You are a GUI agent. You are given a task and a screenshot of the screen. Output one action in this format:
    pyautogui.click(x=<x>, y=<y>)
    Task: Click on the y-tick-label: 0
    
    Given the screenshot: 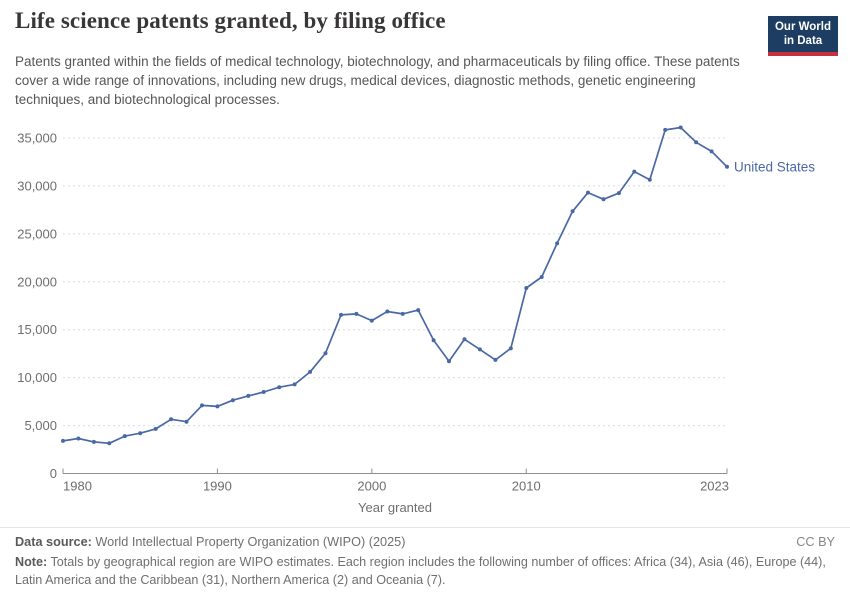 What is the action you would take?
    pyautogui.click(x=53, y=473)
    